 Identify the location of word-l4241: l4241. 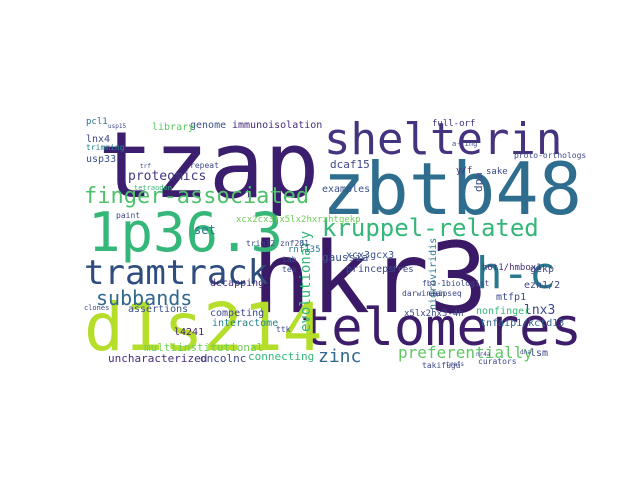
(189, 332).